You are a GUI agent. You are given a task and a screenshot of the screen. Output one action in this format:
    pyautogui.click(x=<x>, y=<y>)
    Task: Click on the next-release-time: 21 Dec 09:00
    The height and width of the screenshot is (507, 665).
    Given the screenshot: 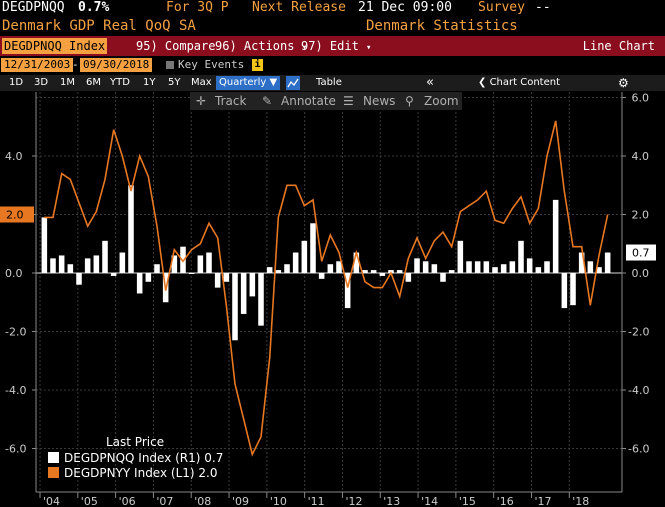 What is the action you would take?
    pyautogui.click(x=405, y=7)
    